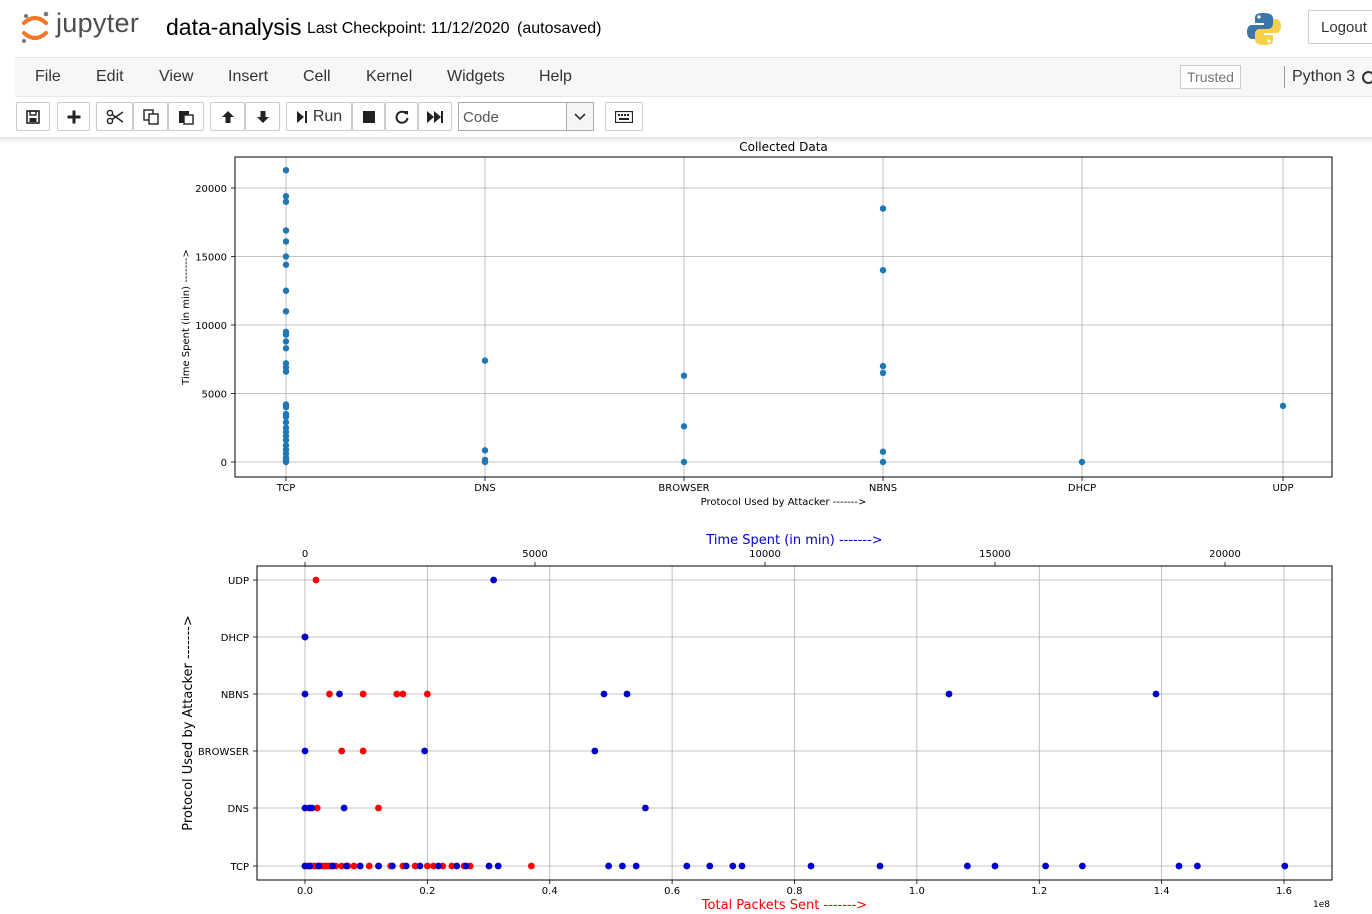 Image resolution: width=1372 pixels, height=914 pixels. What do you see at coordinates (1264, 29) in the screenshot?
I see `python-logo-icon` at bounding box center [1264, 29].